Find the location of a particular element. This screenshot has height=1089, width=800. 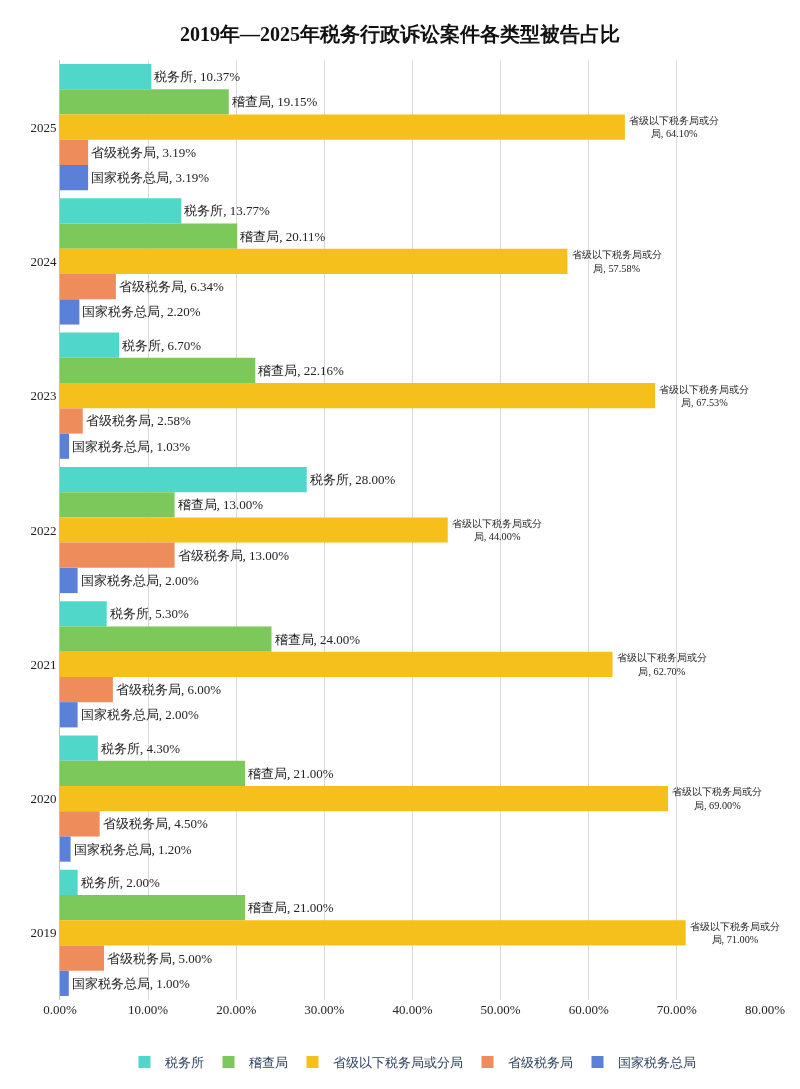

data-label: 税务所, 5.30% is located at coordinates (149, 614).